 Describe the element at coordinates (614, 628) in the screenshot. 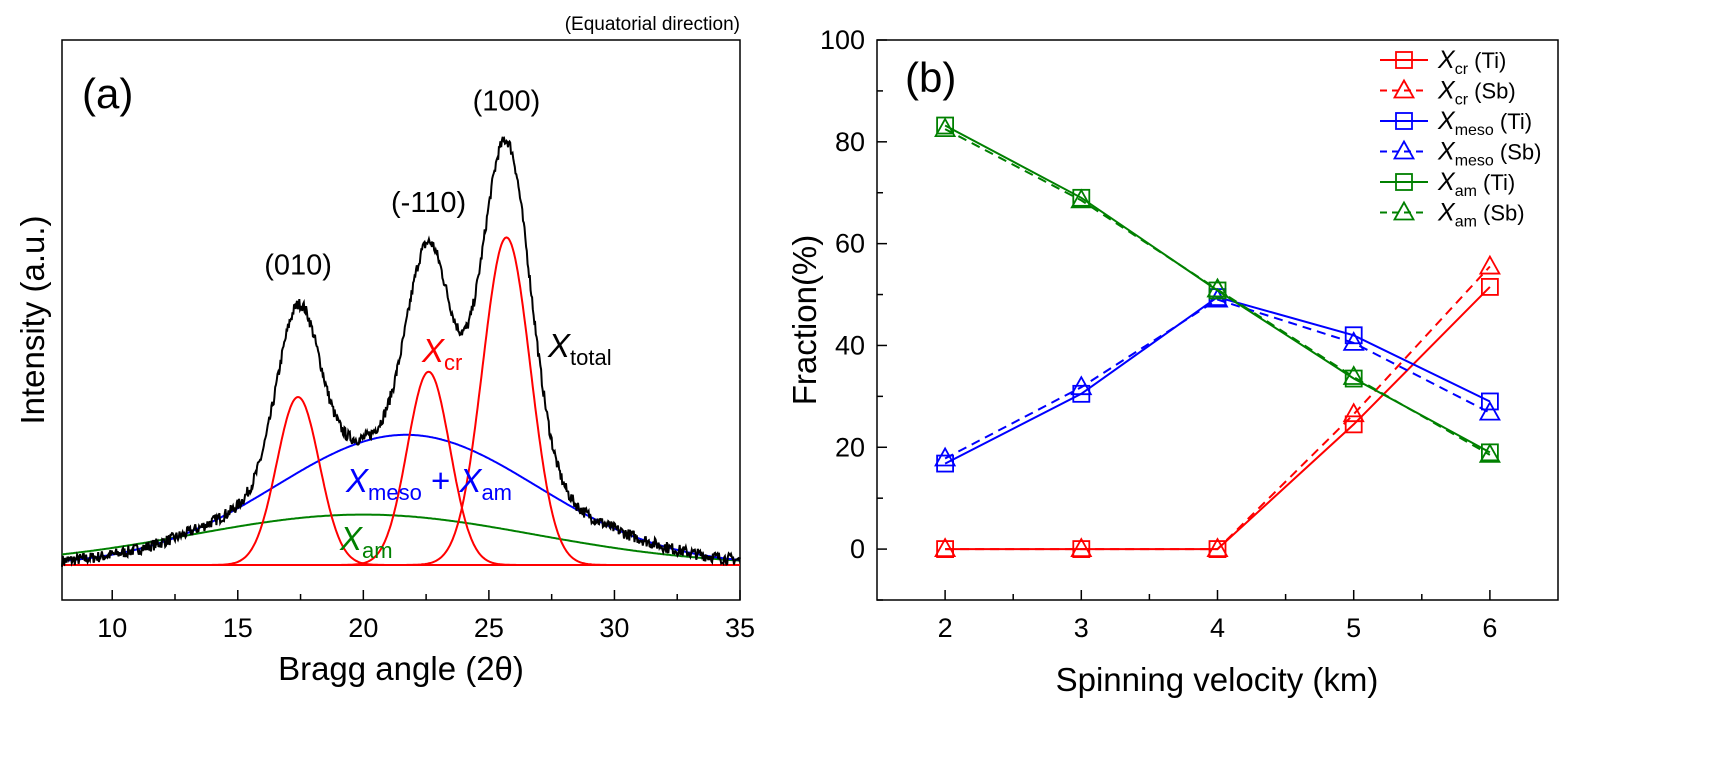

I see `x-tick-label: 30` at that location.